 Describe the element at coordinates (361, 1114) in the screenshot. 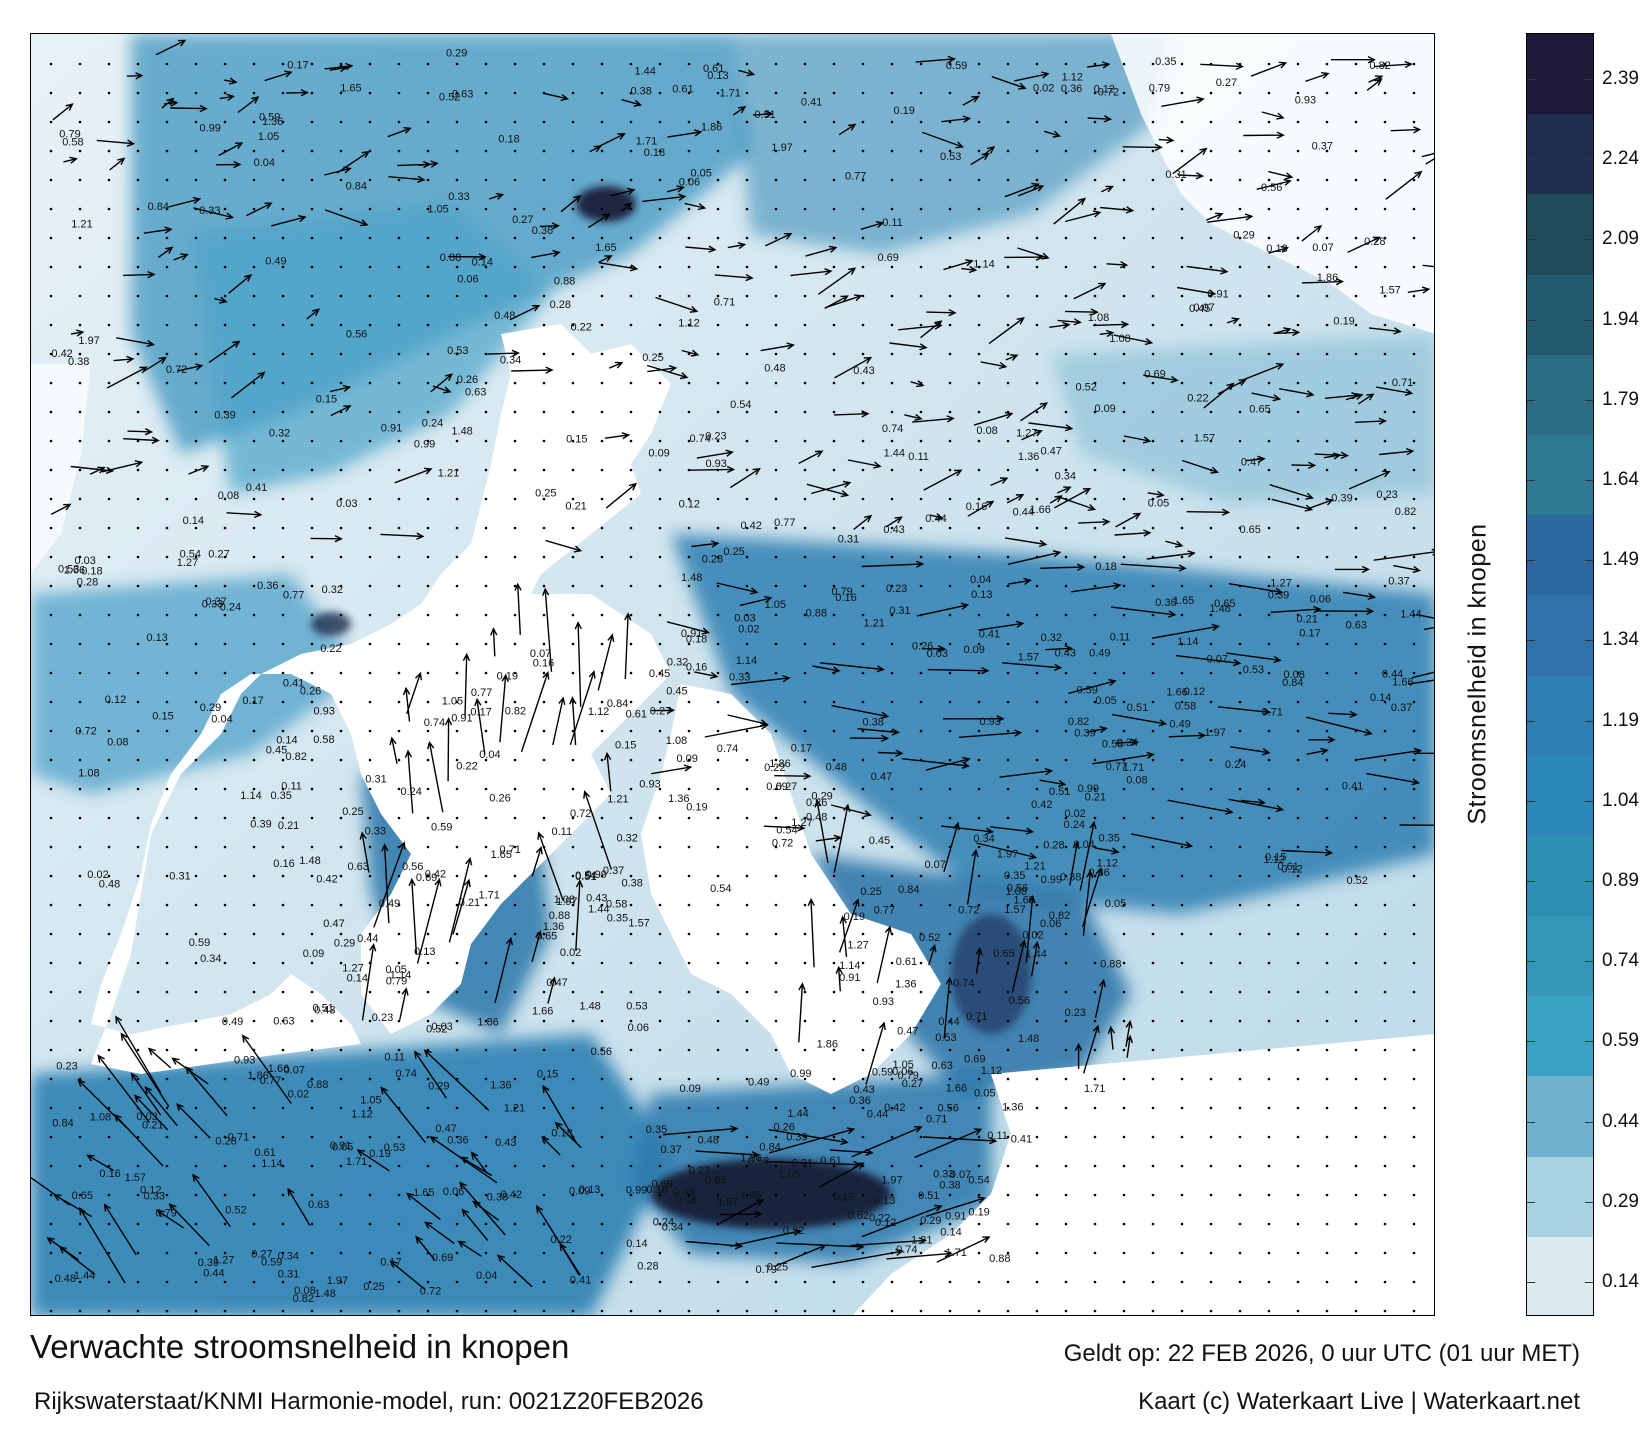

I see `speed-label: 1.12` at that location.